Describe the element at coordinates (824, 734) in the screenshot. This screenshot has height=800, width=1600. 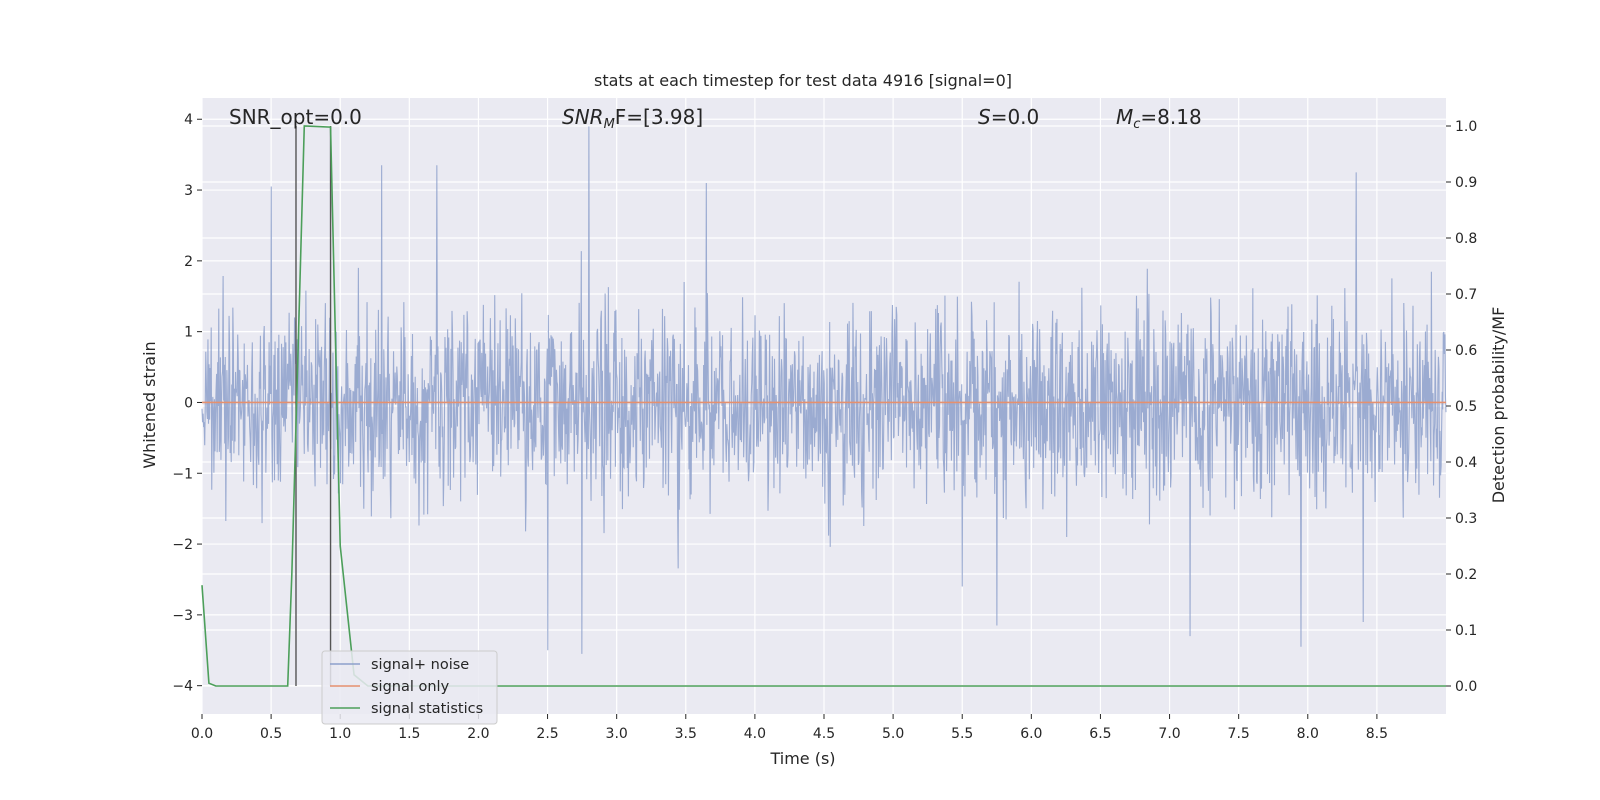
I see `x-tick-label: 4.5` at that location.